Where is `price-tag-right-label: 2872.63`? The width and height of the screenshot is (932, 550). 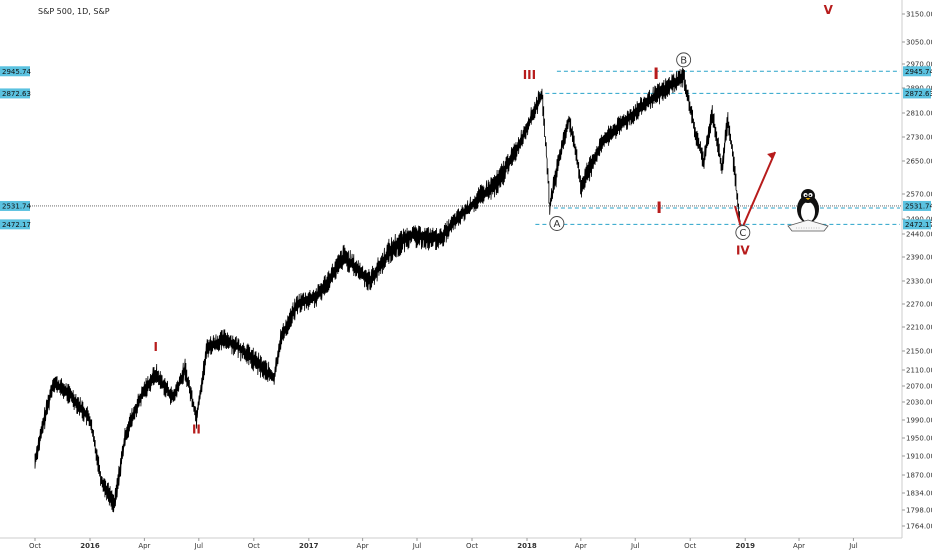 price-tag-right-label: 2872.63 is located at coordinates (918, 94).